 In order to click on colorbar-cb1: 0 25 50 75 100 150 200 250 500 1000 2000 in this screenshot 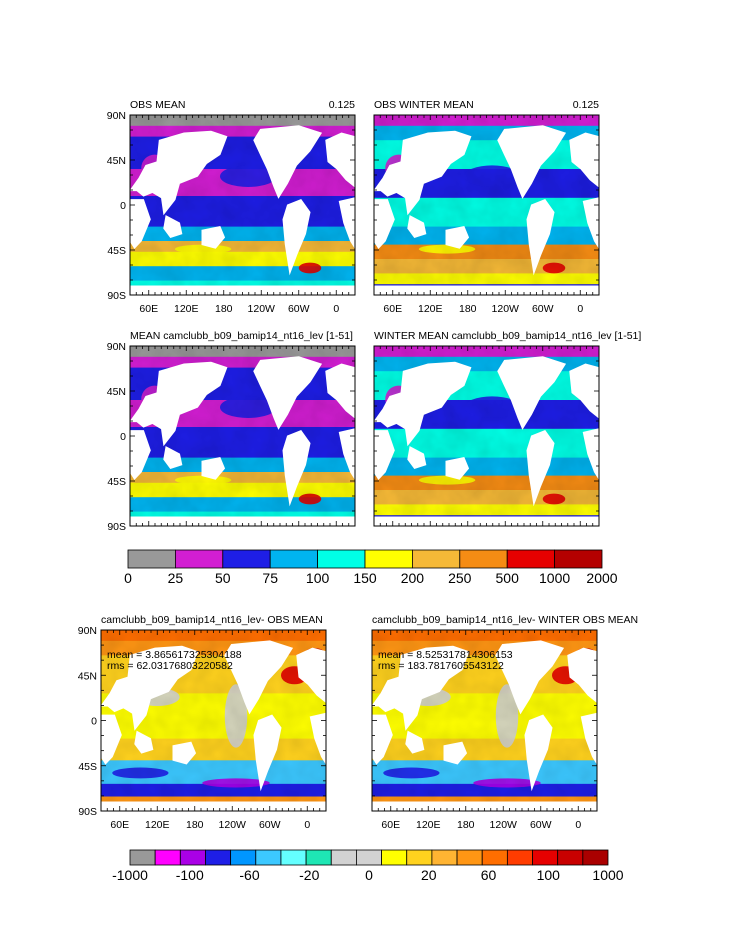, I will do `click(371, 567)`.